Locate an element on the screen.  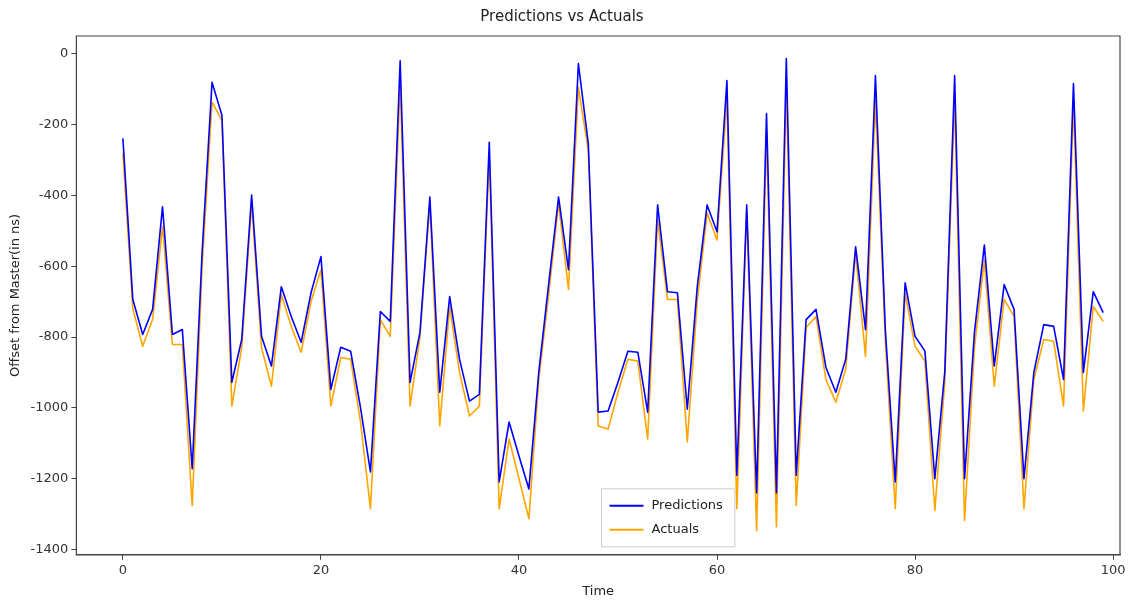
x-tick-label: 100 is located at coordinates (1113, 569).